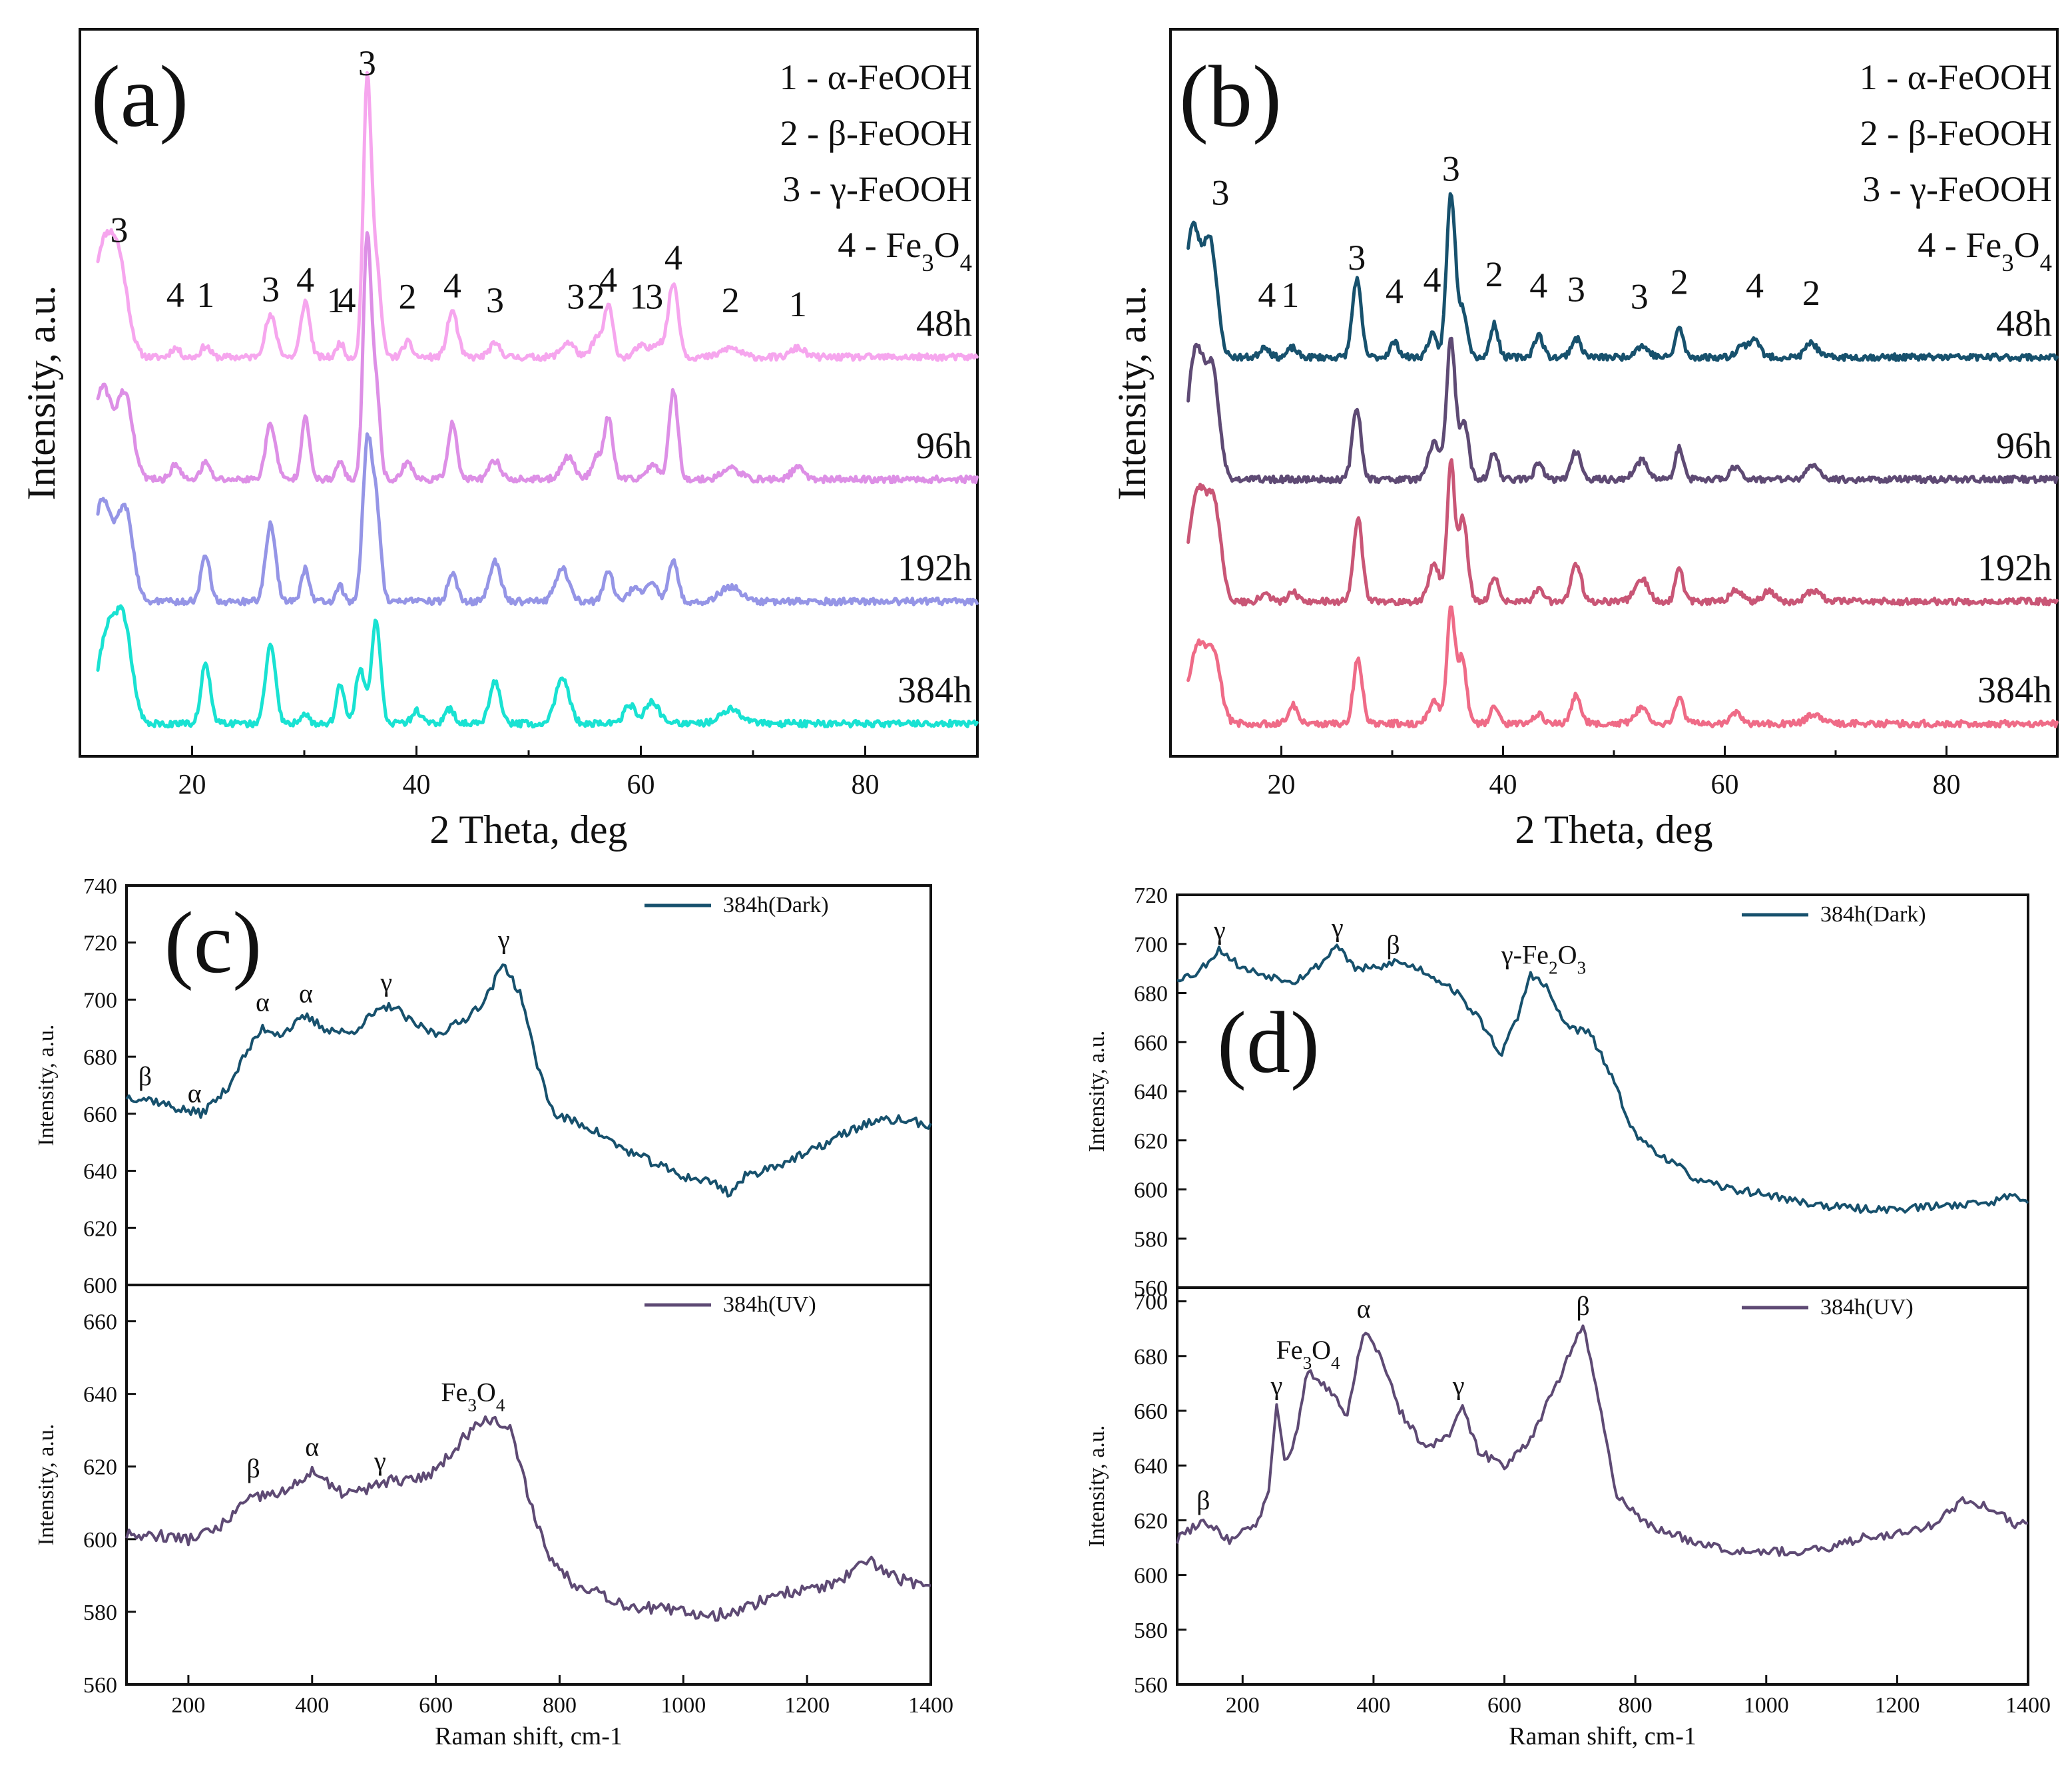  Describe the element at coordinates (537, 358) in the screenshot. I see `series-line-96h` at that location.